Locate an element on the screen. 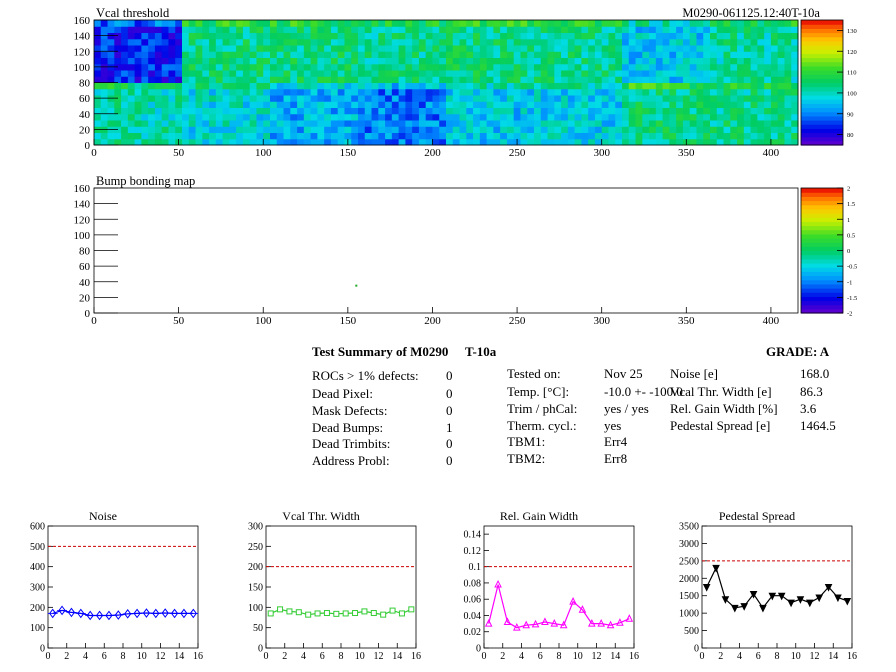 Image resolution: width=896 pixels, height=672 pixels. colorbar-cell is located at coordinates (822, 299).